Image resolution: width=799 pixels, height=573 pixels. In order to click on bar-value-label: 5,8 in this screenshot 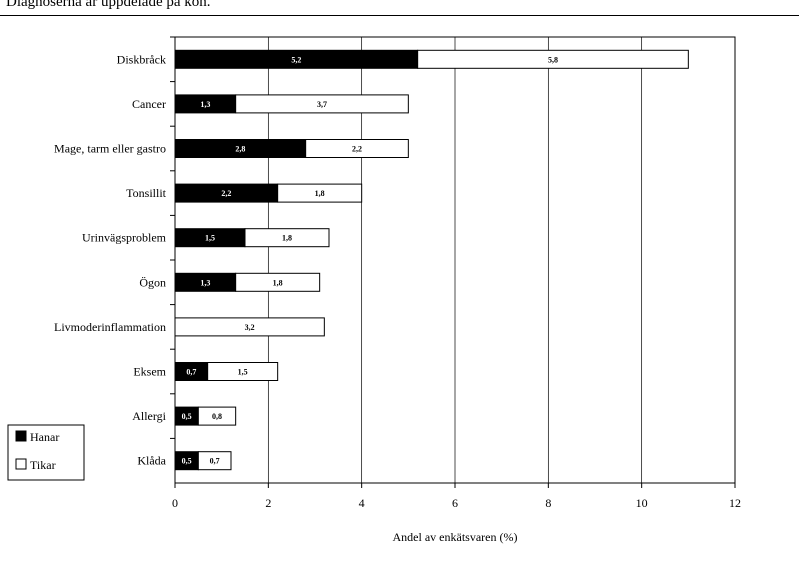, I will do `click(553, 59)`.